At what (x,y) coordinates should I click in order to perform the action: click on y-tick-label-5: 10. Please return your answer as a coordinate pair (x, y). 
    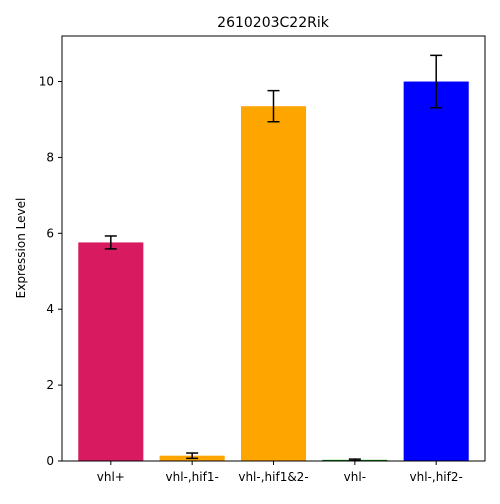
    Looking at the image, I should click on (46, 82).